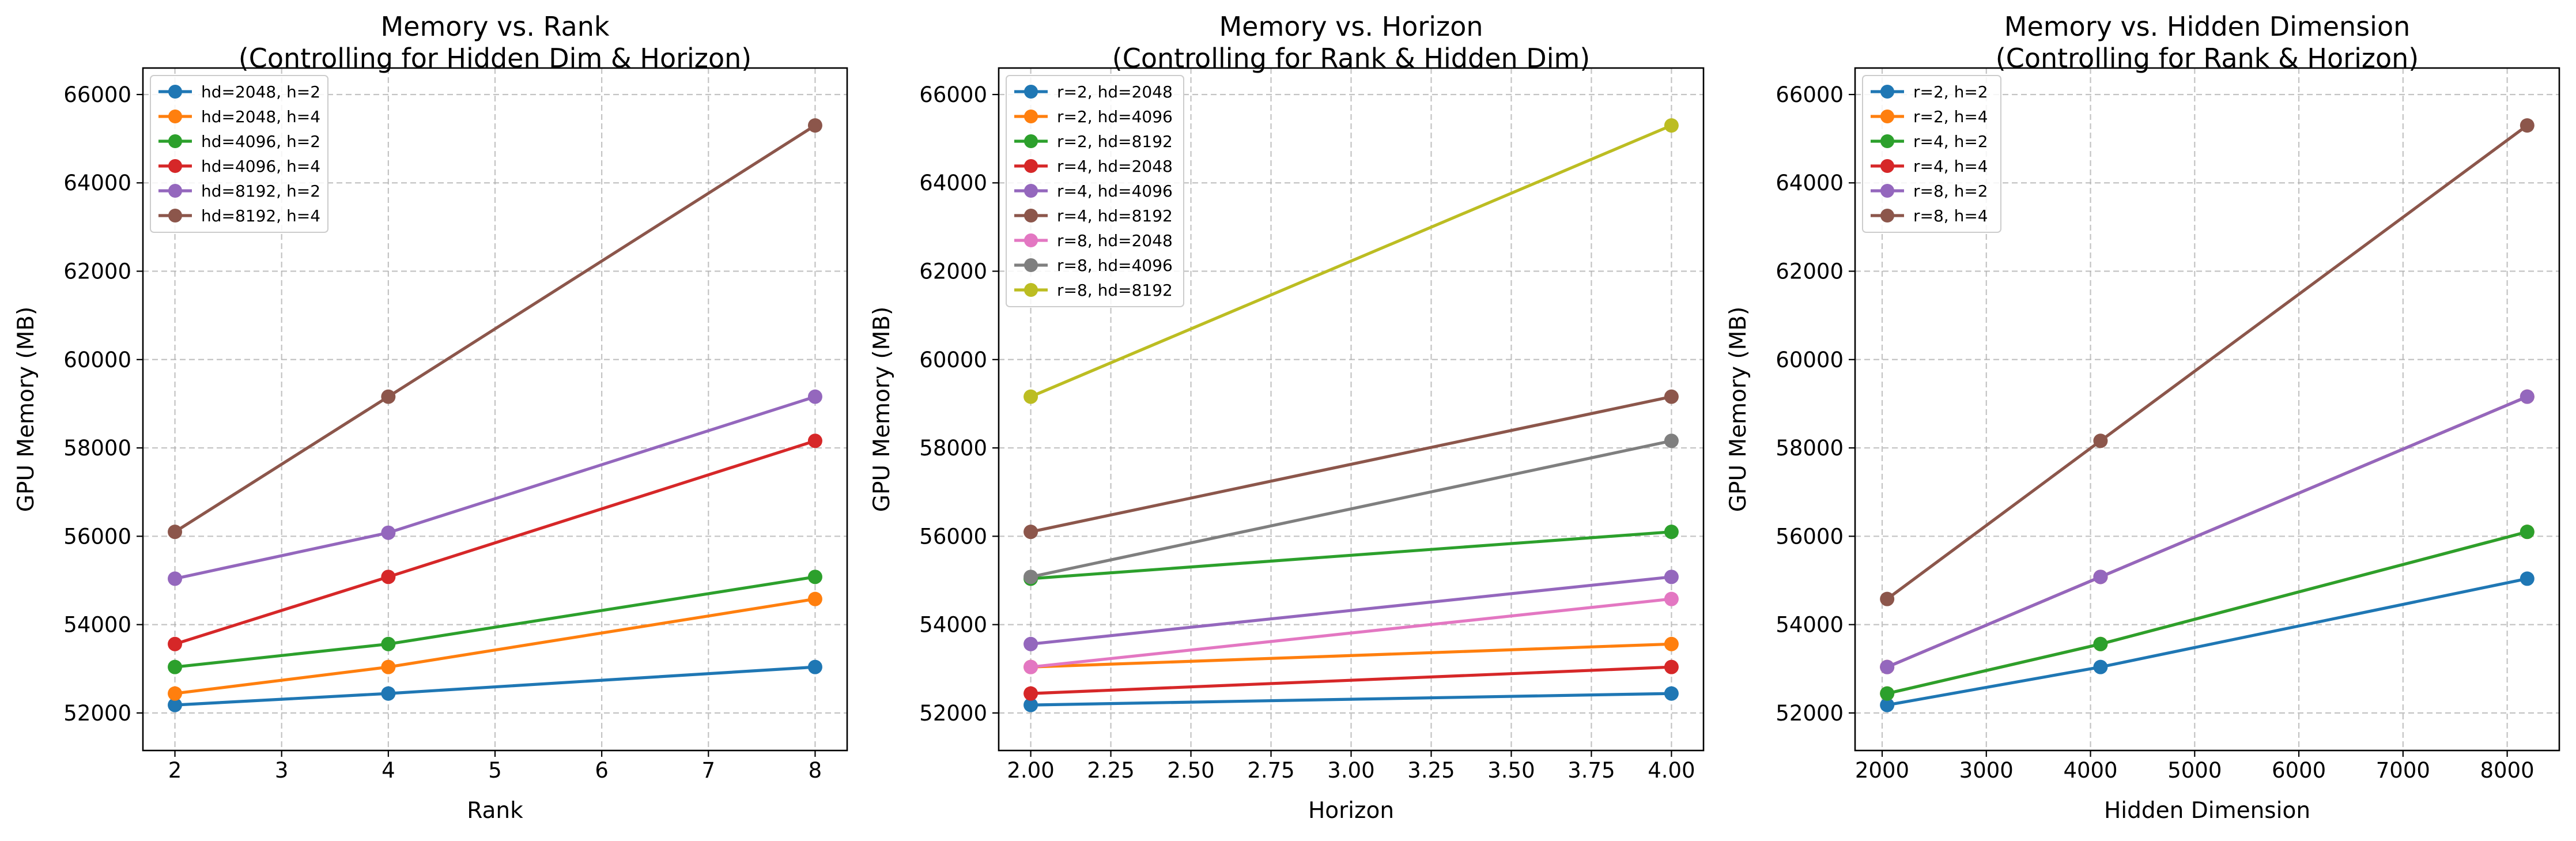  What do you see at coordinates (495, 811) in the screenshot?
I see `x-axis-label: Rank` at bounding box center [495, 811].